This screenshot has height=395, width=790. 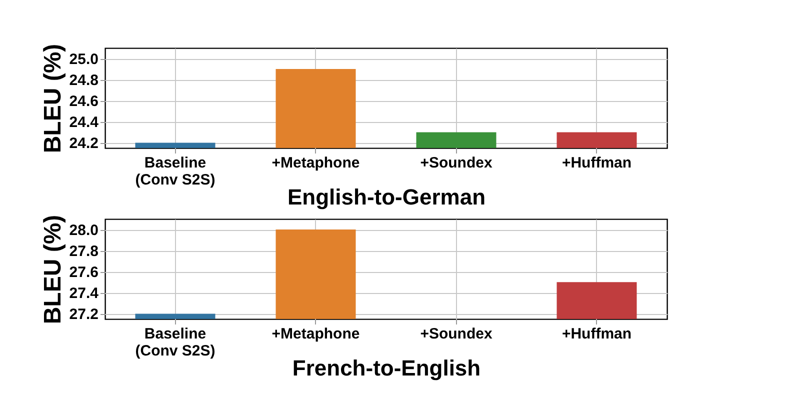 I want to click on x-axis-title: English-to-German, so click(x=386, y=197).